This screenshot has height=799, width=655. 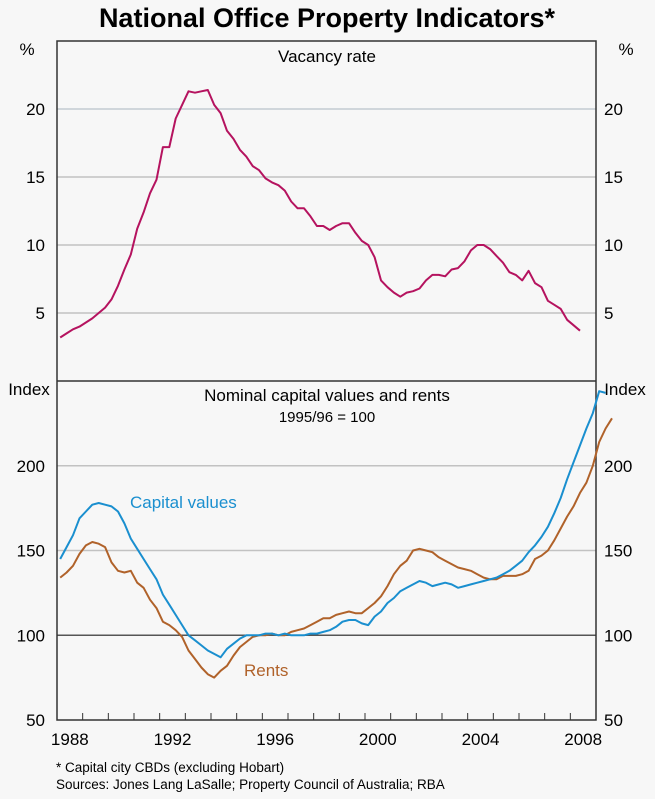 What do you see at coordinates (625, 389) in the screenshot?
I see `bottom-right-unit: Index` at bounding box center [625, 389].